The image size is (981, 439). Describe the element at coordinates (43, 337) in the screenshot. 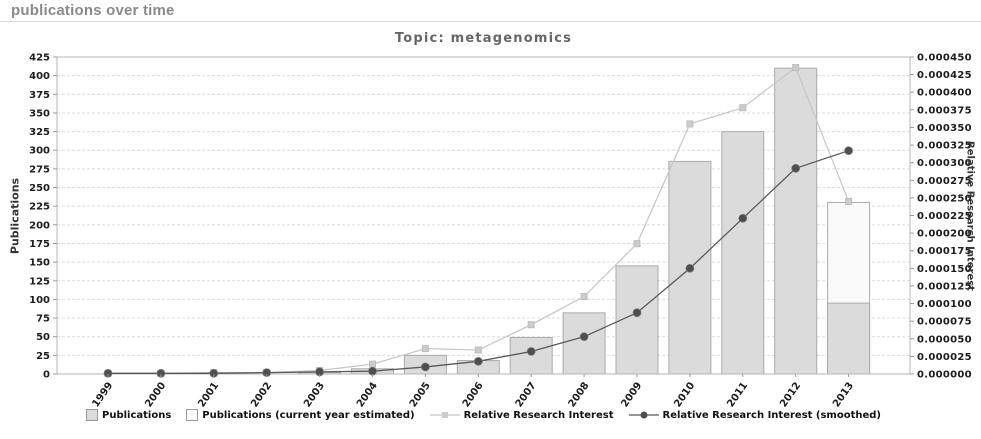

I see `left-axis-tick-label: 50` at that location.